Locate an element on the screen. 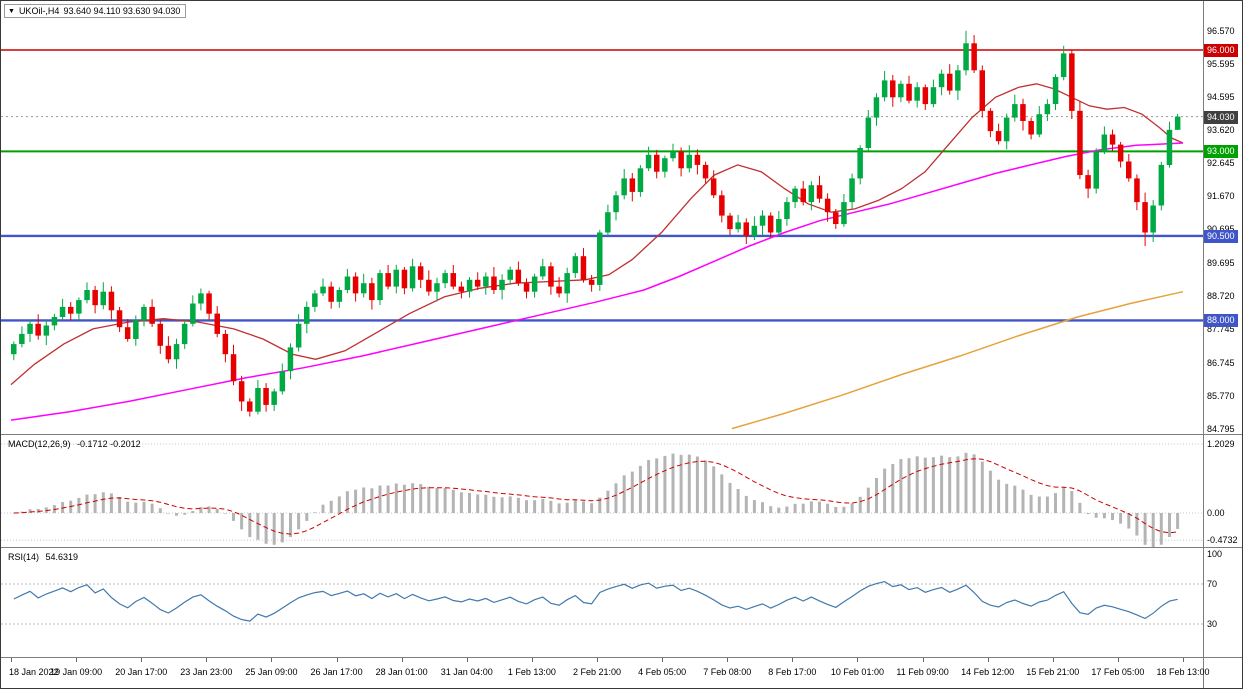 Image resolution: width=1243 pixels, height=689 pixels. rsi-axis-tick: 70 is located at coordinates (1212, 584).